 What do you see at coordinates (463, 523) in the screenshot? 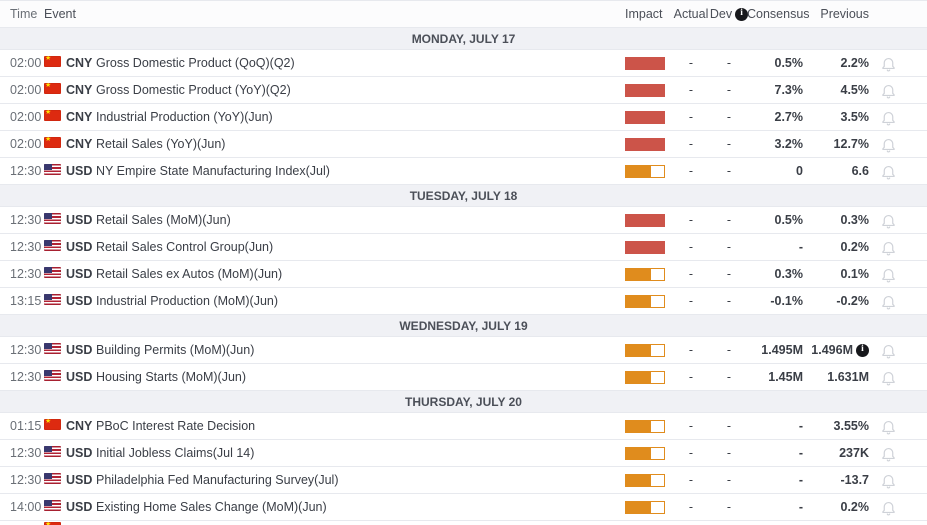
I see `partial-next-row` at bounding box center [463, 523].